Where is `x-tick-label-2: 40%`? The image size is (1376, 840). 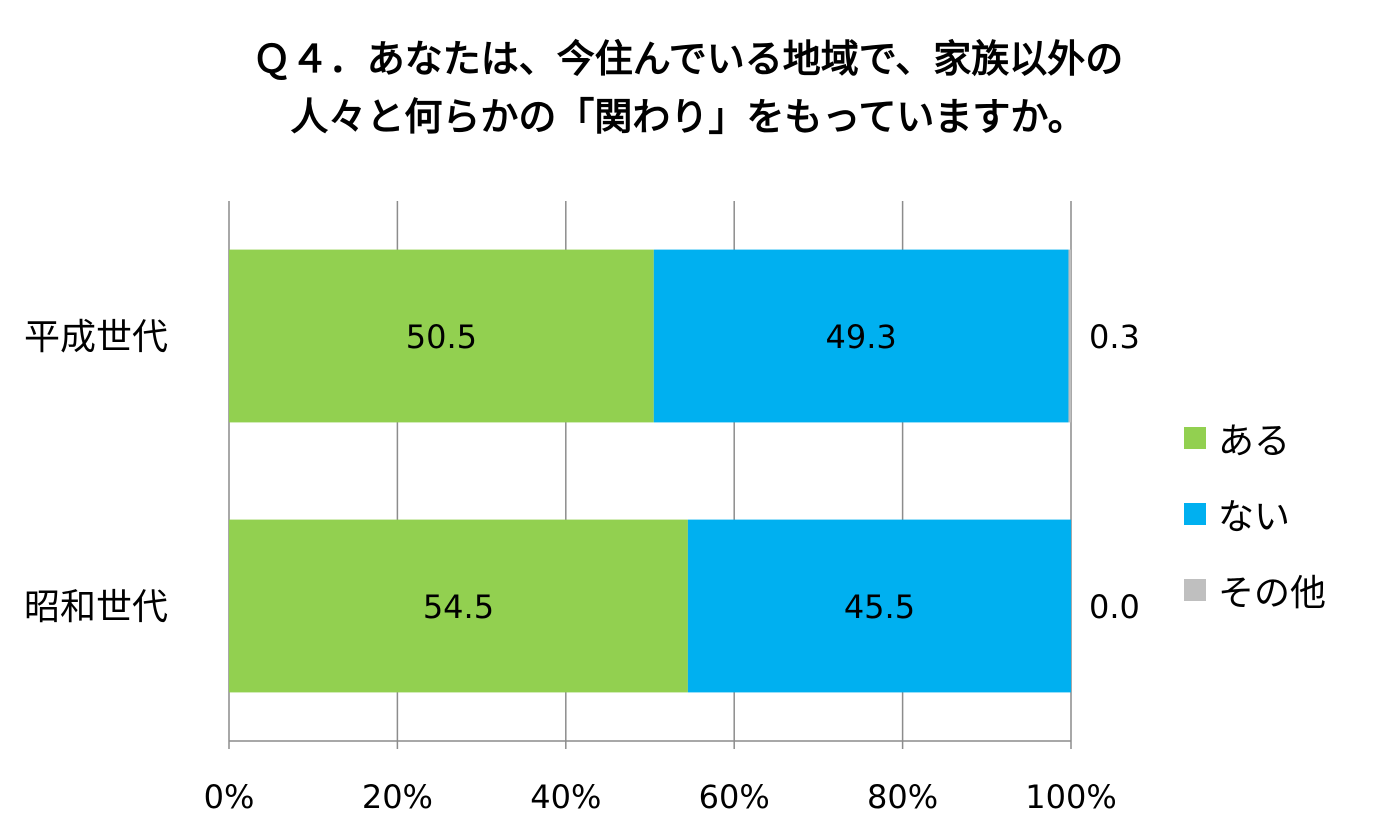
x-tick-label-2: 40% is located at coordinates (565, 797).